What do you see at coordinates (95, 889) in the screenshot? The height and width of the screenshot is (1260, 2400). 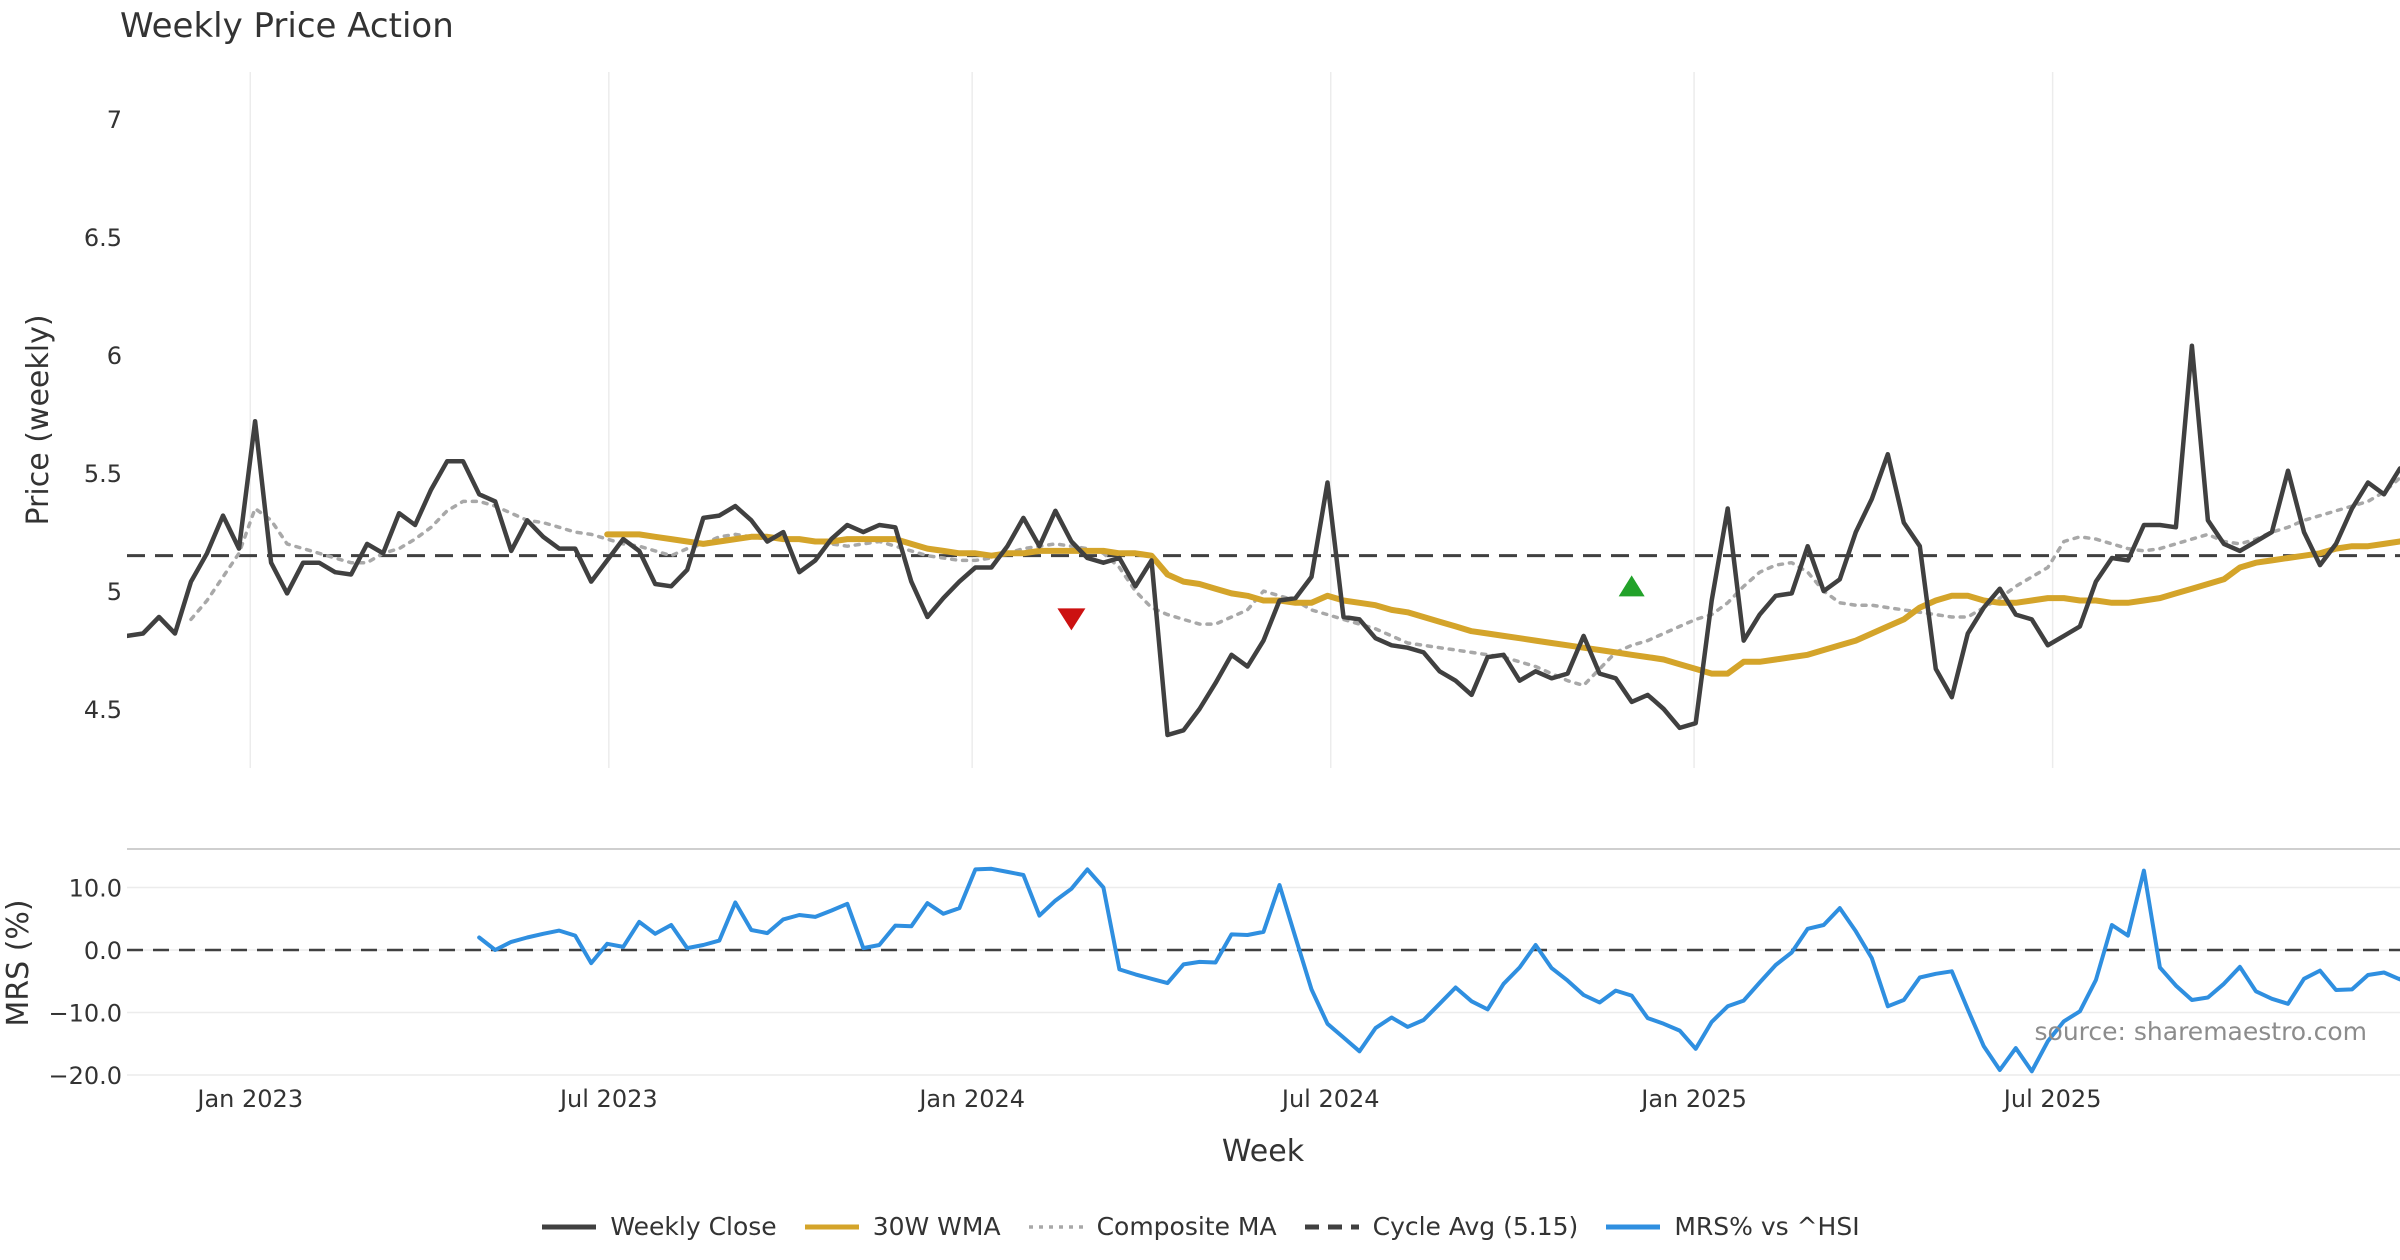 I see `mrs-y-tick-label: 10.0` at bounding box center [95, 889].